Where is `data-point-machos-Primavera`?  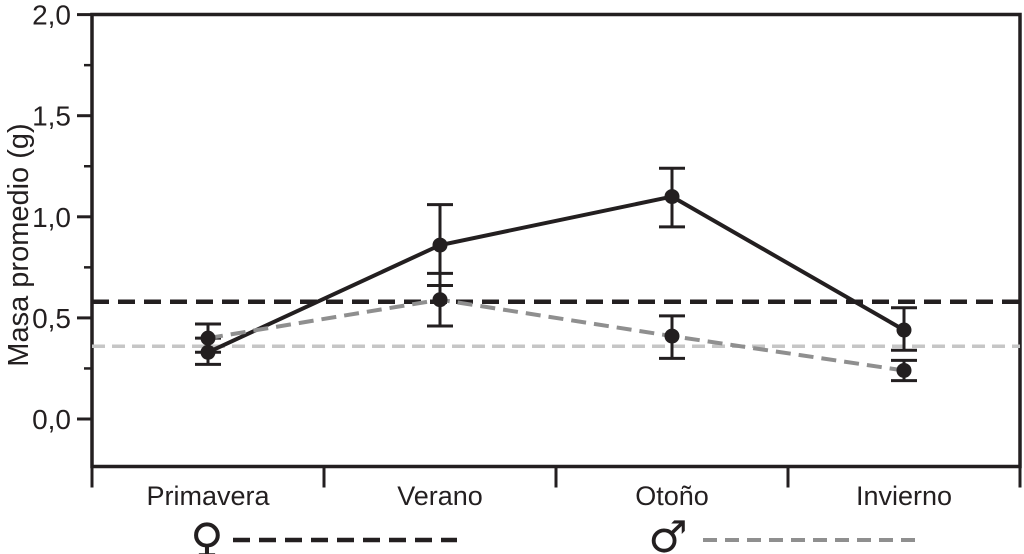
data-point-machos-Primavera is located at coordinates (208, 338).